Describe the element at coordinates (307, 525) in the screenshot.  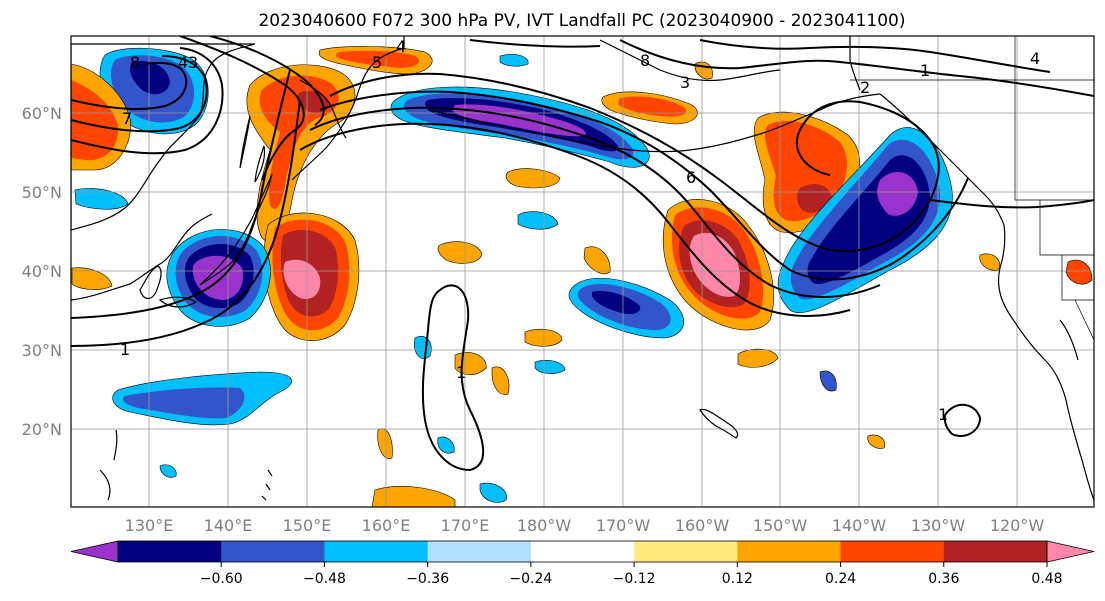
I see `lon-label: 150°E` at that location.